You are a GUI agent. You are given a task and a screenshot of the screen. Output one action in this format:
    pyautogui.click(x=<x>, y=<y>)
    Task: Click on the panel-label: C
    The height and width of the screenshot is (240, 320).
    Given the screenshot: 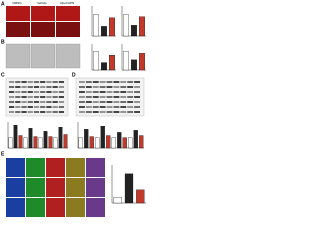 What is the action you would take?
    pyautogui.click(x=3, y=75)
    